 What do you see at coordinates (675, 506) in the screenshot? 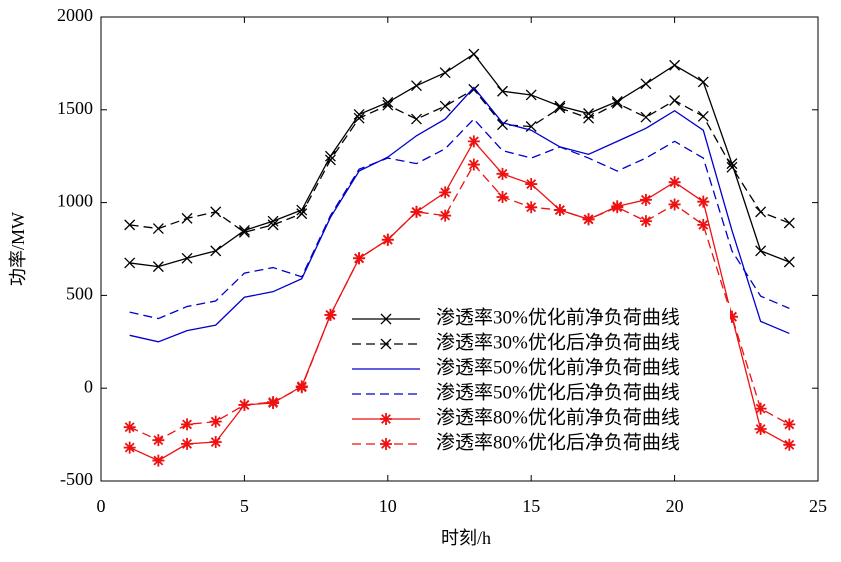
I see `x-tick-label: 20` at bounding box center [675, 506].